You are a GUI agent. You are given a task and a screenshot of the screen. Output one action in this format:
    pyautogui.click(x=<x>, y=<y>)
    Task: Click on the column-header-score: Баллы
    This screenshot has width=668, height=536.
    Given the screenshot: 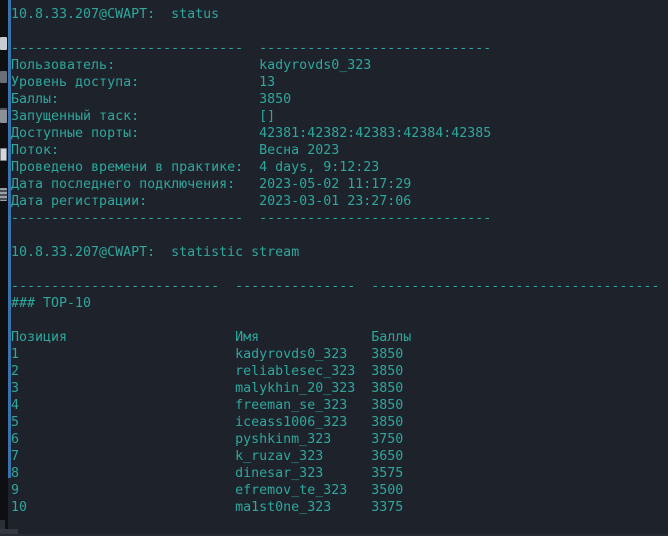 What is the action you would take?
    pyautogui.click(x=391, y=337)
    